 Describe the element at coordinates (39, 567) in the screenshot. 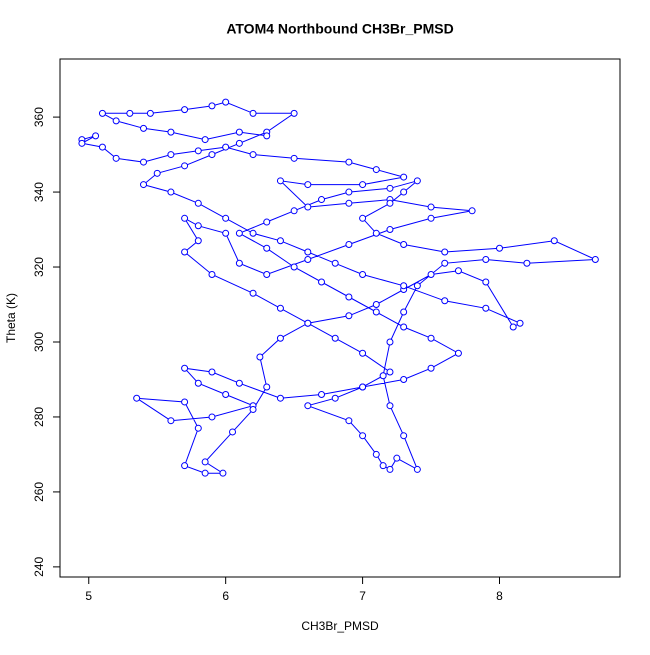

I see `y-tick-label: 240` at that location.